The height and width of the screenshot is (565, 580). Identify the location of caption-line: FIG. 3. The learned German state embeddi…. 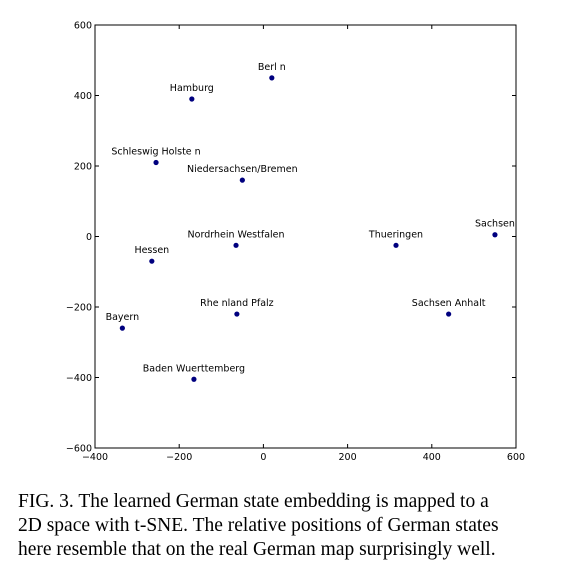
(253, 501).